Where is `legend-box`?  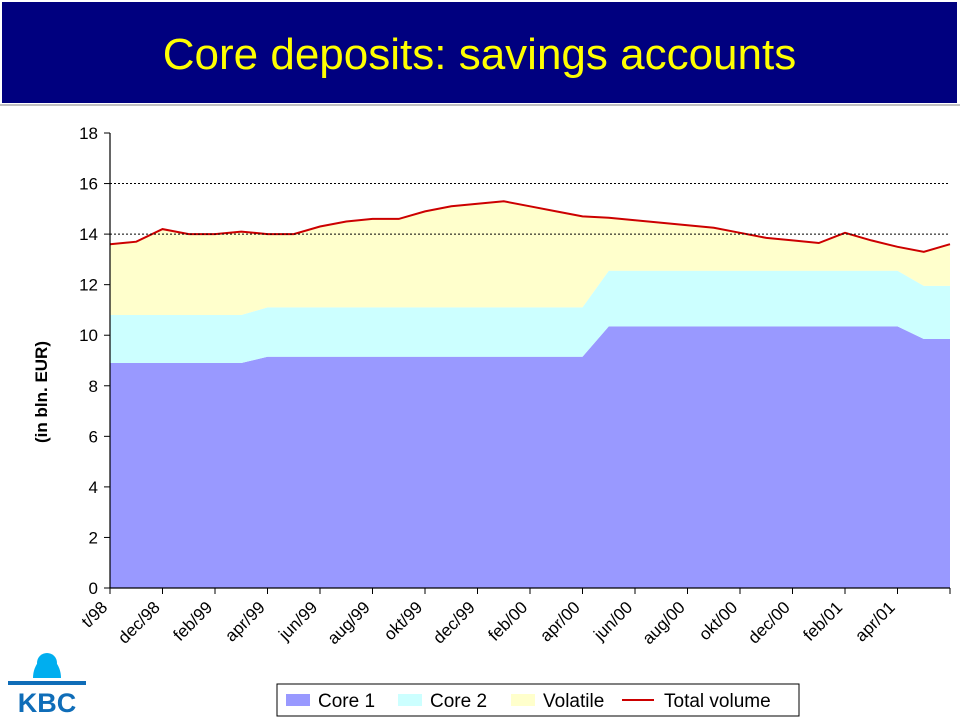 legend-box is located at coordinates (538, 700).